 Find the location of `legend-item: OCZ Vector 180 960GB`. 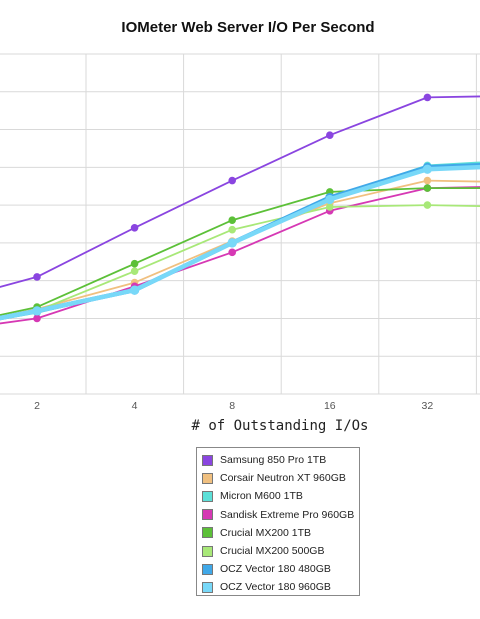

legend-item: OCZ Vector 180 960GB is located at coordinates (278, 587).